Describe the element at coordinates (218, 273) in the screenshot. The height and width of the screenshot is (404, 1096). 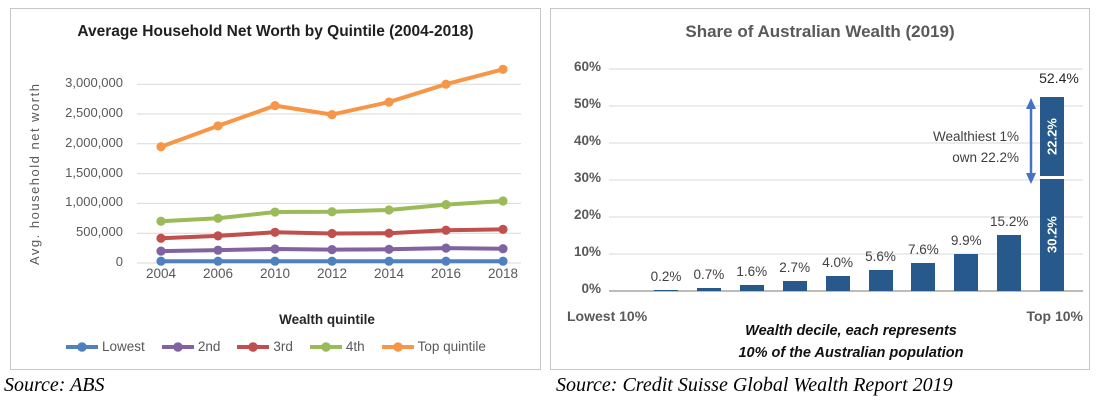
I see `x-tick-label: 2006` at that location.